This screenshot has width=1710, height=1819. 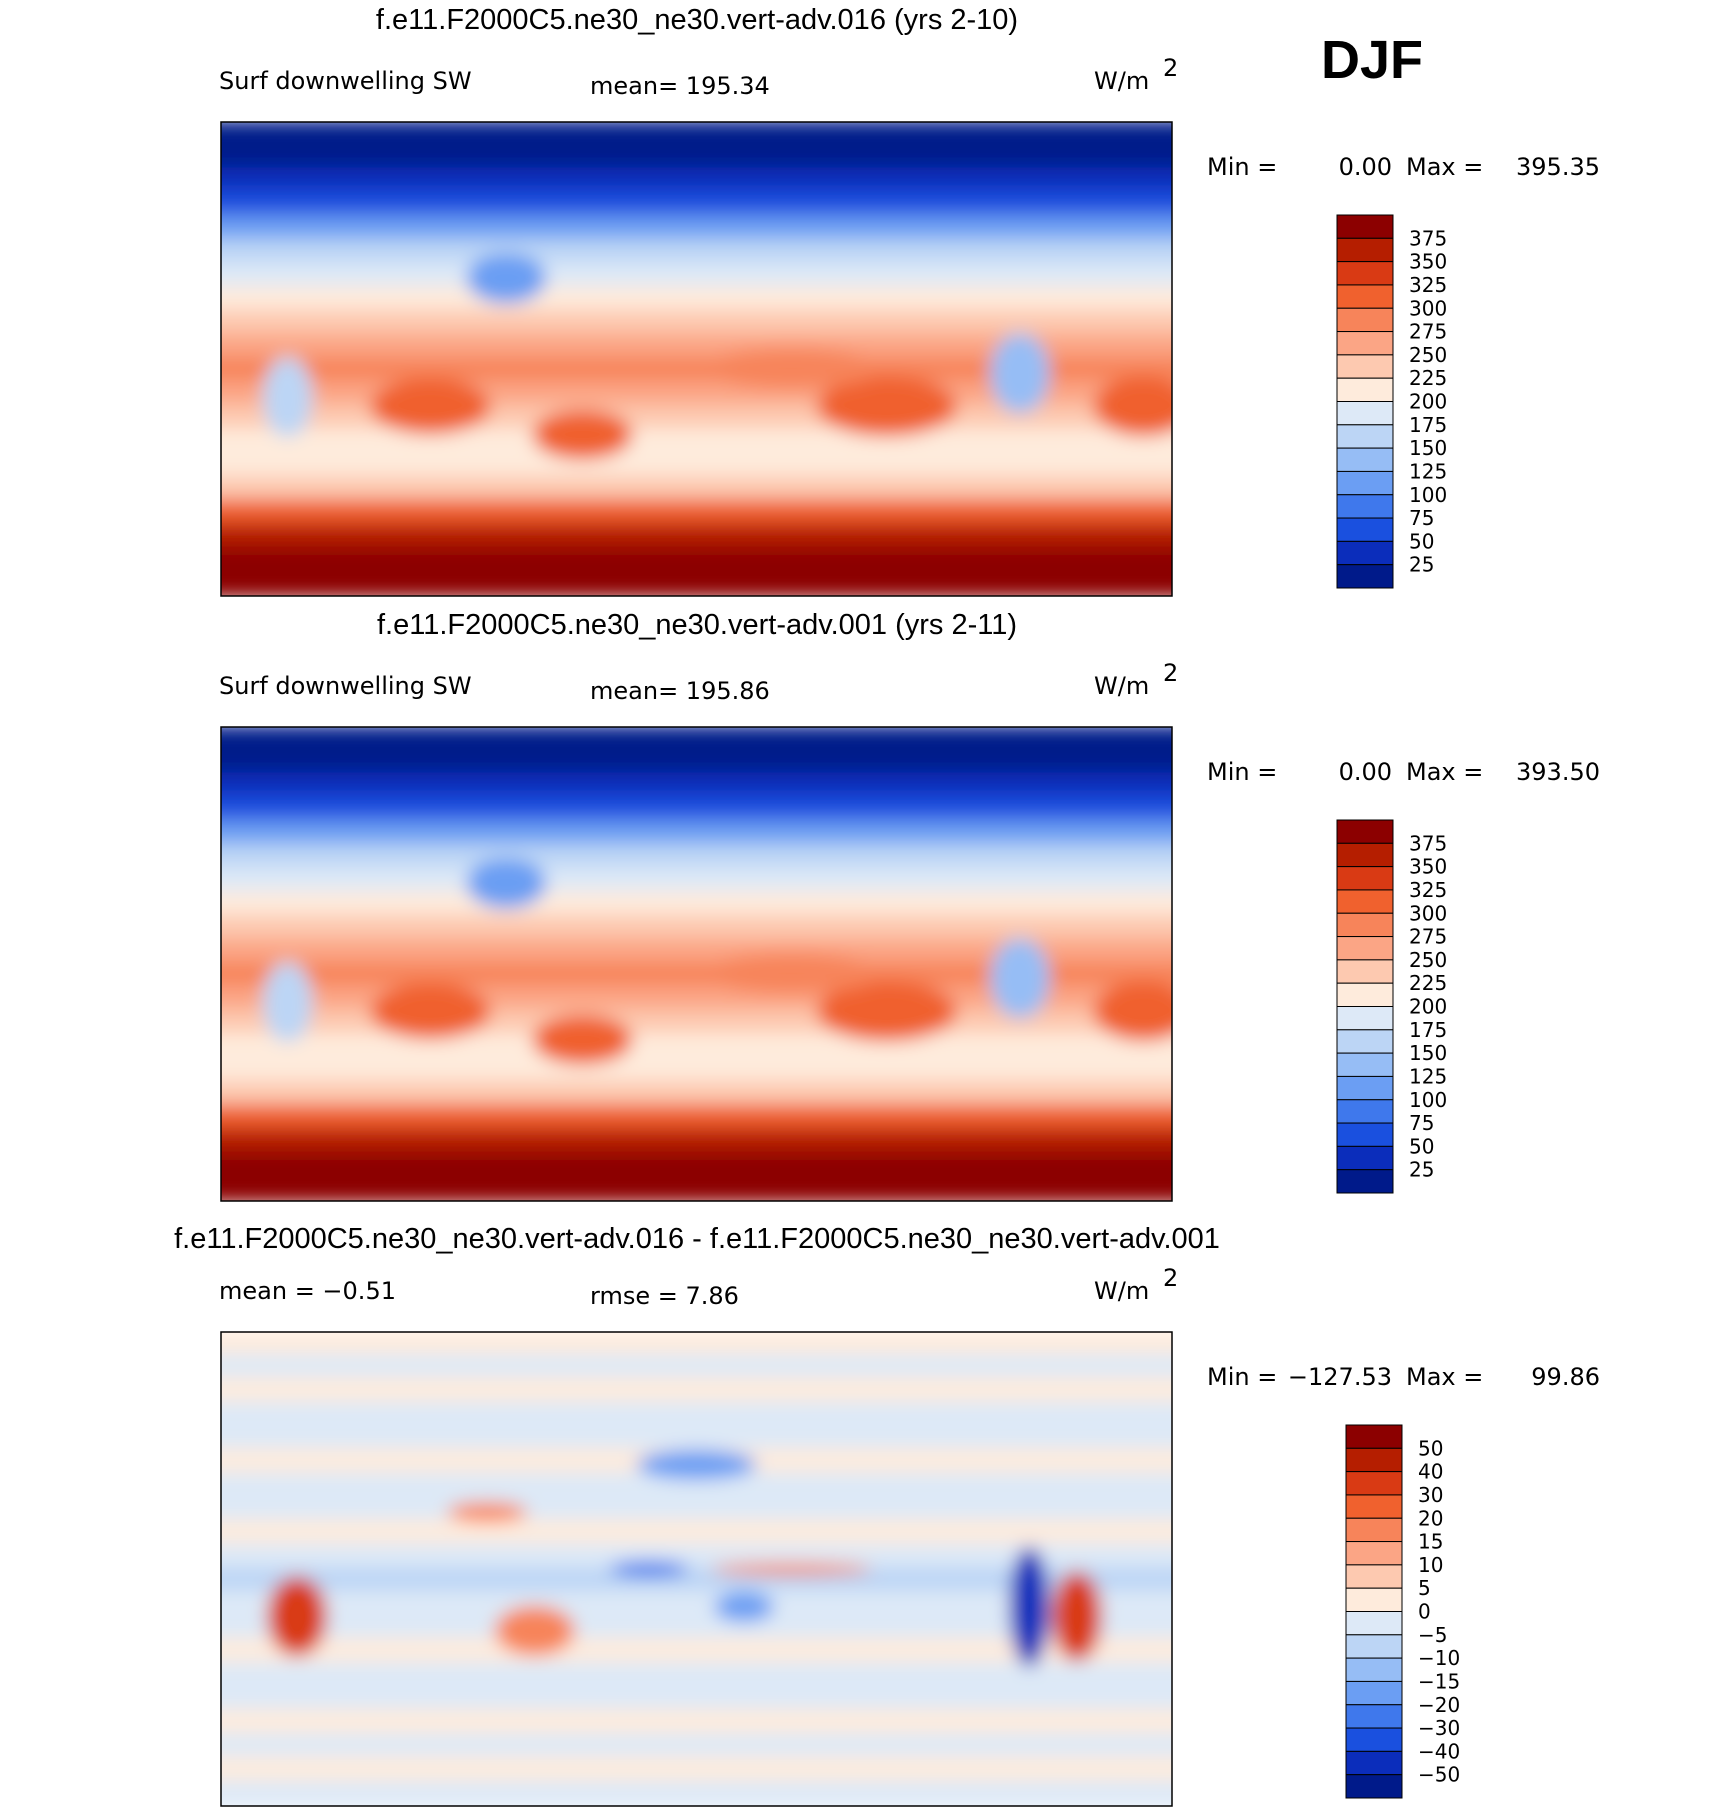 What do you see at coordinates (1565, 1377) in the screenshot?
I see `max-value: 99.86` at bounding box center [1565, 1377].